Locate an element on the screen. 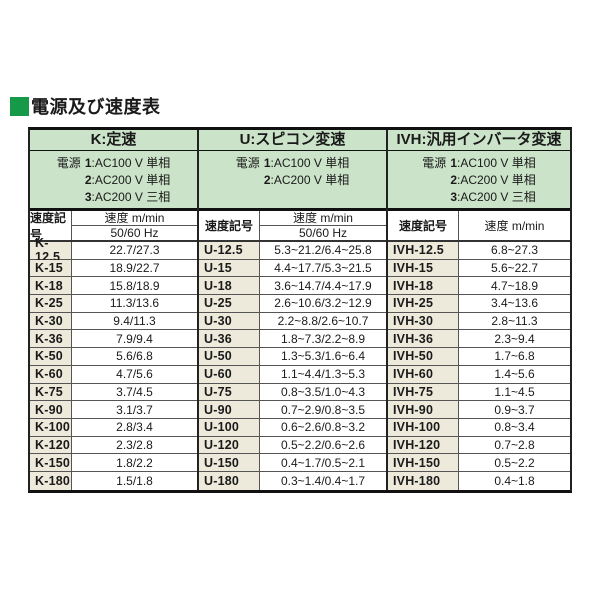 The height and width of the screenshot is (600, 600). table-row: K-150 1.8/2.2 is located at coordinates (113, 463).